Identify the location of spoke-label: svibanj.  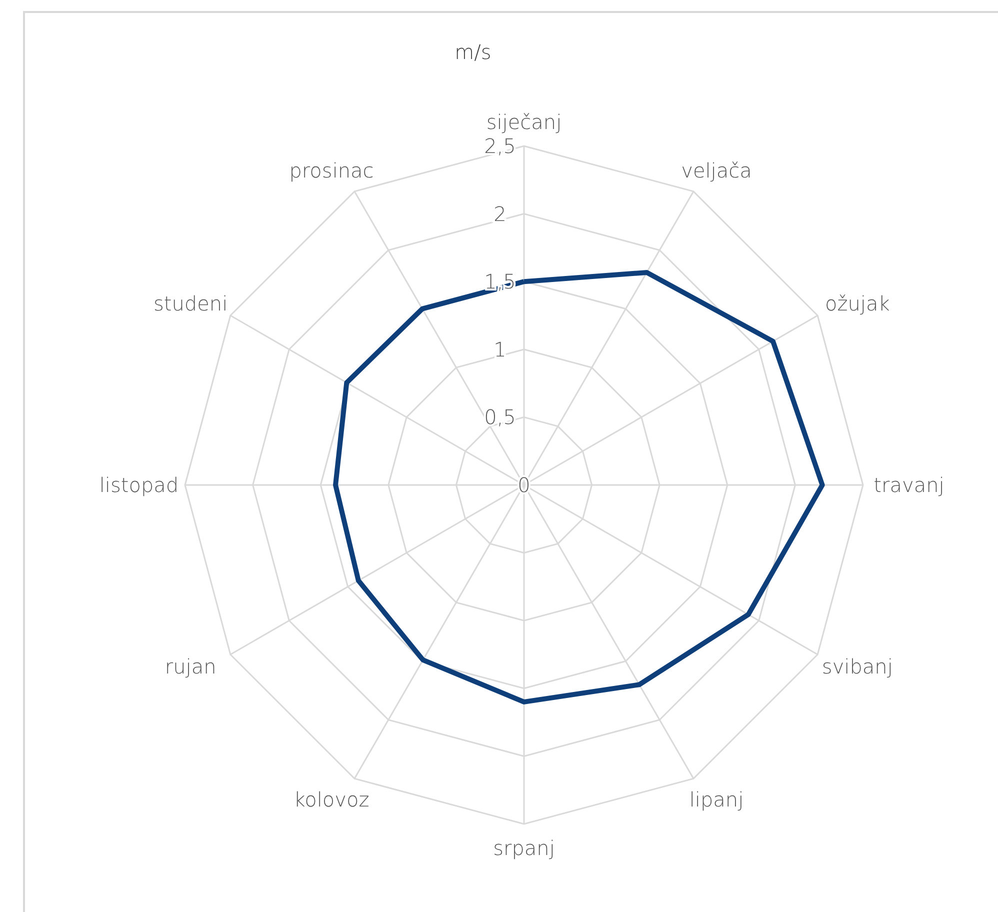
(857, 666).